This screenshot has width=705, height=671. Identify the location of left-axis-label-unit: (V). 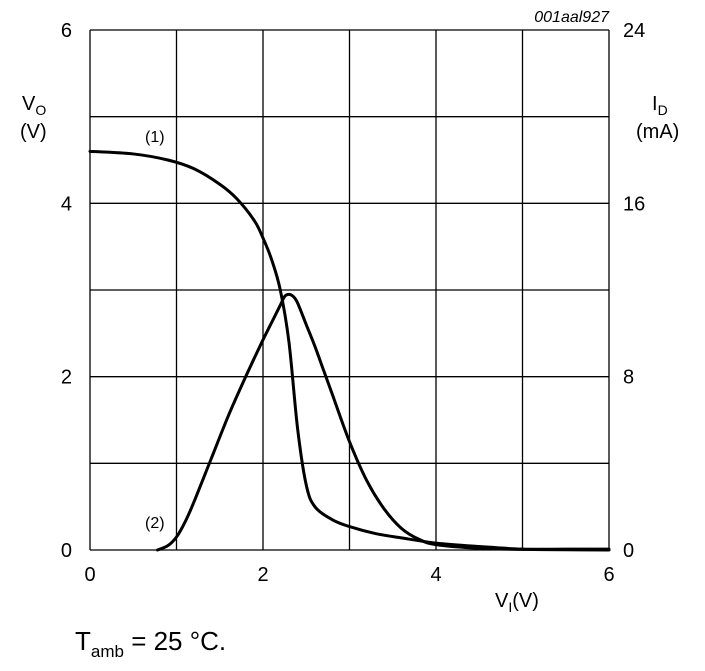
(33, 132).